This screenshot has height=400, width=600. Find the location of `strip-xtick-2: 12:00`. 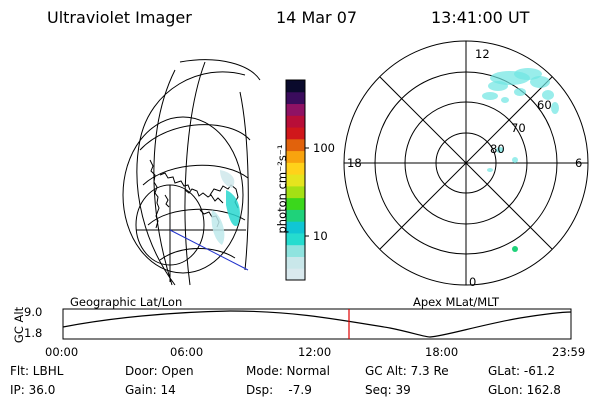

strip-xtick-2: 12:00 is located at coordinates (315, 352).